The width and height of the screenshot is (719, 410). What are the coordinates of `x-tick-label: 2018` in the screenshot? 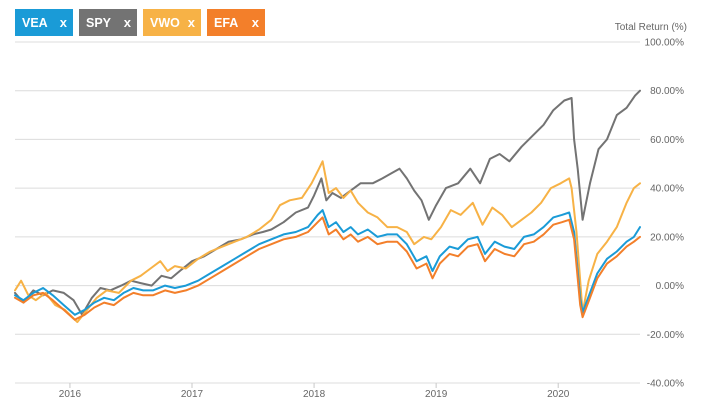 It's located at (314, 394).